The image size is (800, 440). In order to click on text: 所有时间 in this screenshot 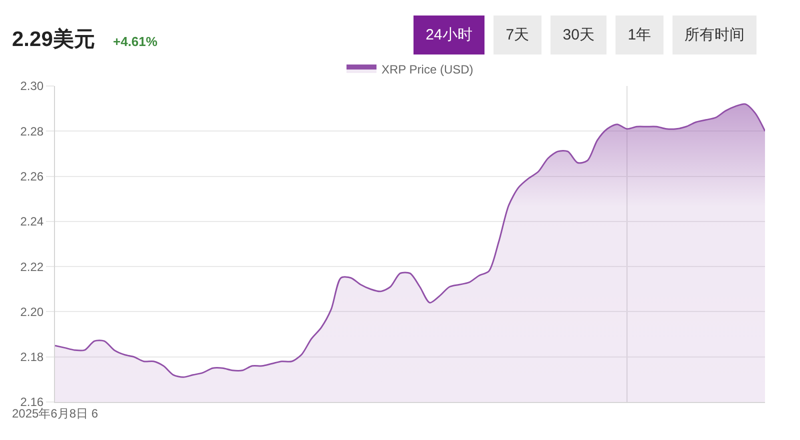, I will do `click(714, 35)`.